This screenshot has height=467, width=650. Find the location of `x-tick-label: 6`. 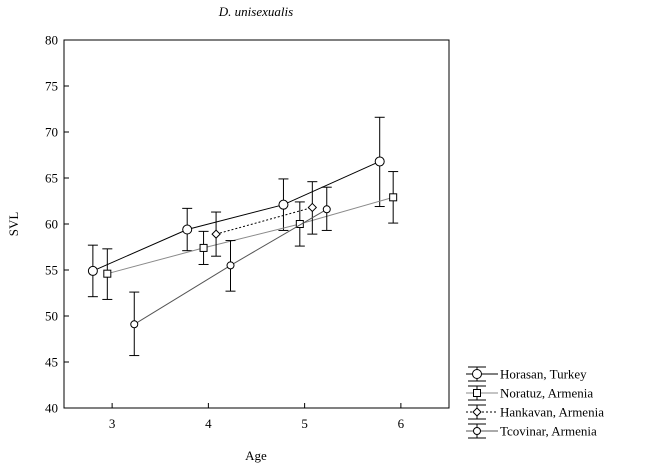

x-tick-label: 6 is located at coordinates (401, 423).